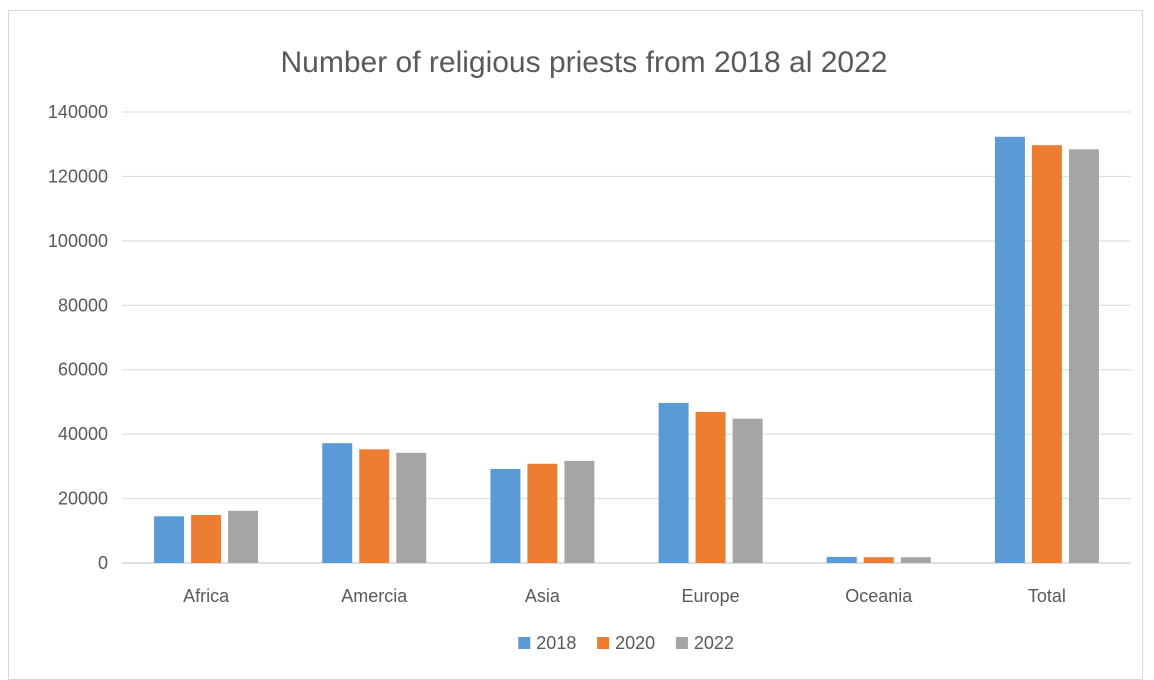  Describe the element at coordinates (542, 513) in the screenshot. I see `bar-2020-asia` at that location.